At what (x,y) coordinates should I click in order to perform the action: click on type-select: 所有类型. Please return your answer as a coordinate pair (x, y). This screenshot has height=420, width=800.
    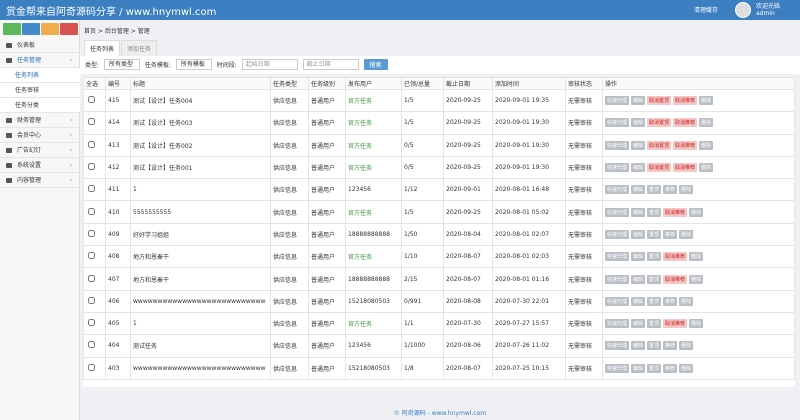
    Looking at the image, I should click on (121, 64).